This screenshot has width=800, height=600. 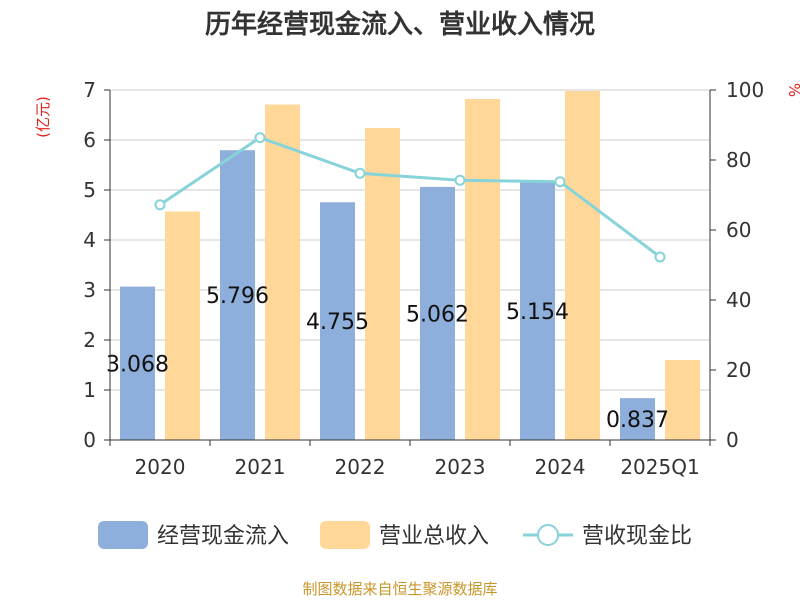 I want to click on x-tick-label: 2022, so click(x=360, y=467).